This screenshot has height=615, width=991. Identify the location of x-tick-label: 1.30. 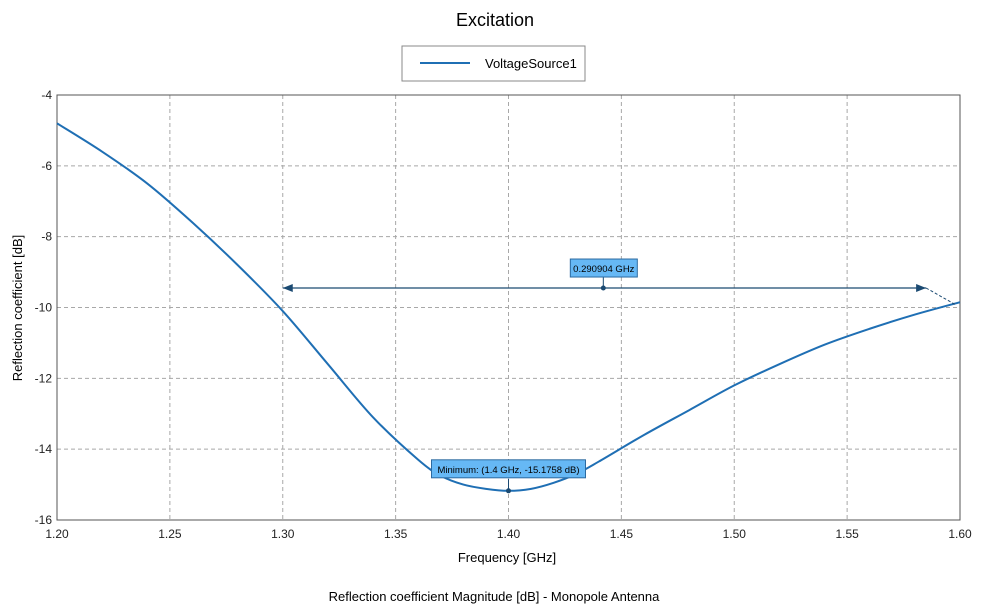
(283, 534).